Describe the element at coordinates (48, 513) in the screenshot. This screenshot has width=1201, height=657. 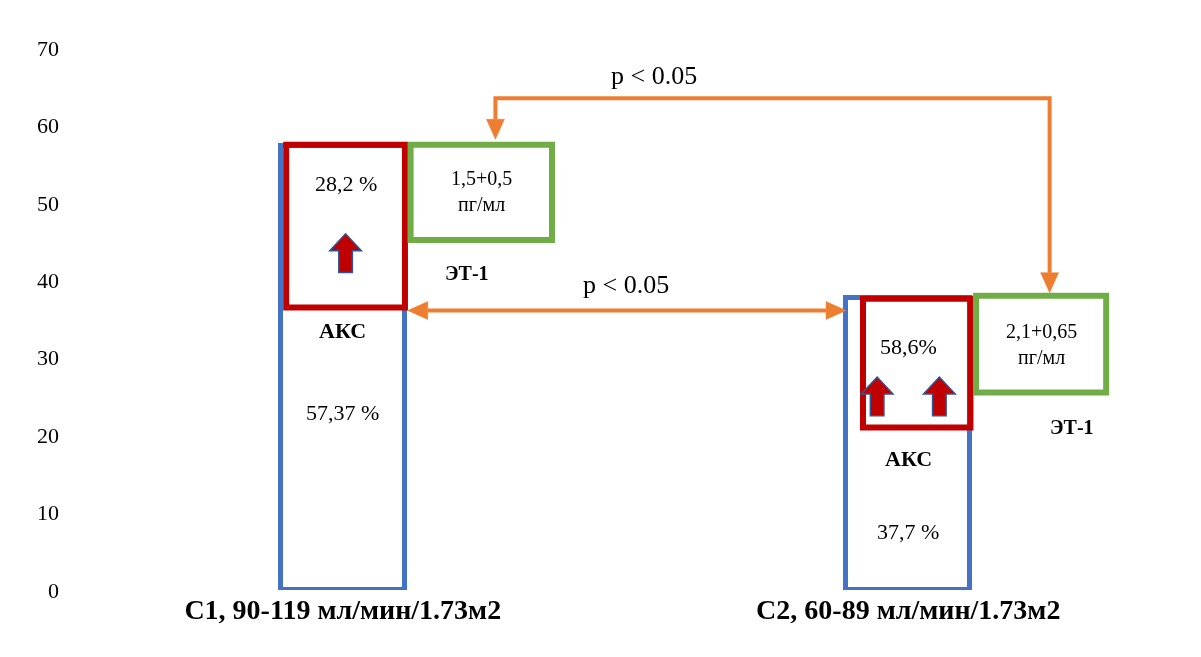
I see `y-tick-label: 10` at that location.